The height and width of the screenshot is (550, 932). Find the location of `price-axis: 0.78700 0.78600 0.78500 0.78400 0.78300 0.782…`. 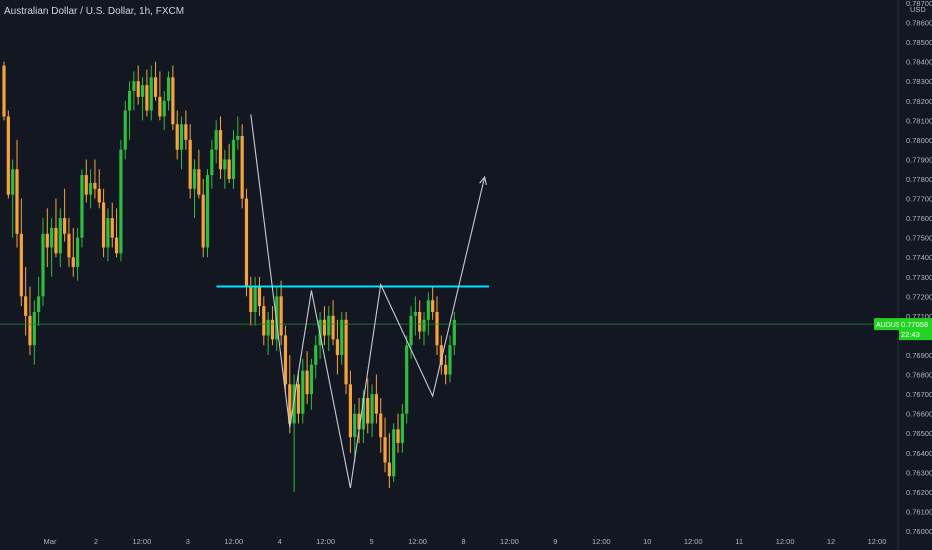

price-axis: 0.78700 0.78600 0.78500 0.78400 0.78300 0.782… is located at coordinates (914, 275).